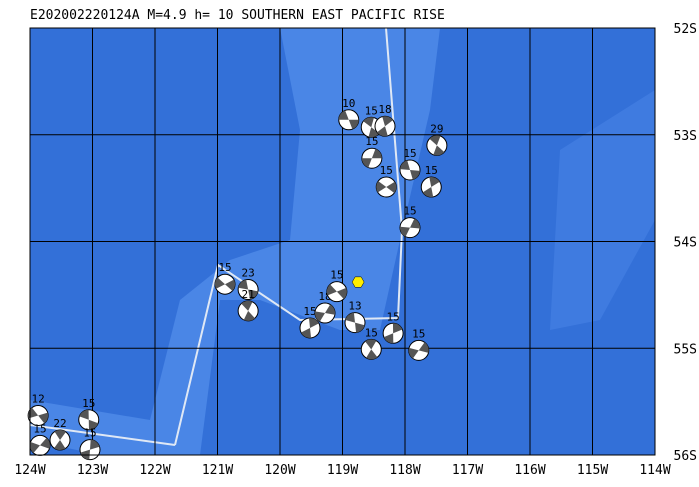 This screenshot has width=699, height=487. What do you see at coordinates (685, 243) in the screenshot?
I see `lat-tick-label: 54S` at bounding box center [685, 243].